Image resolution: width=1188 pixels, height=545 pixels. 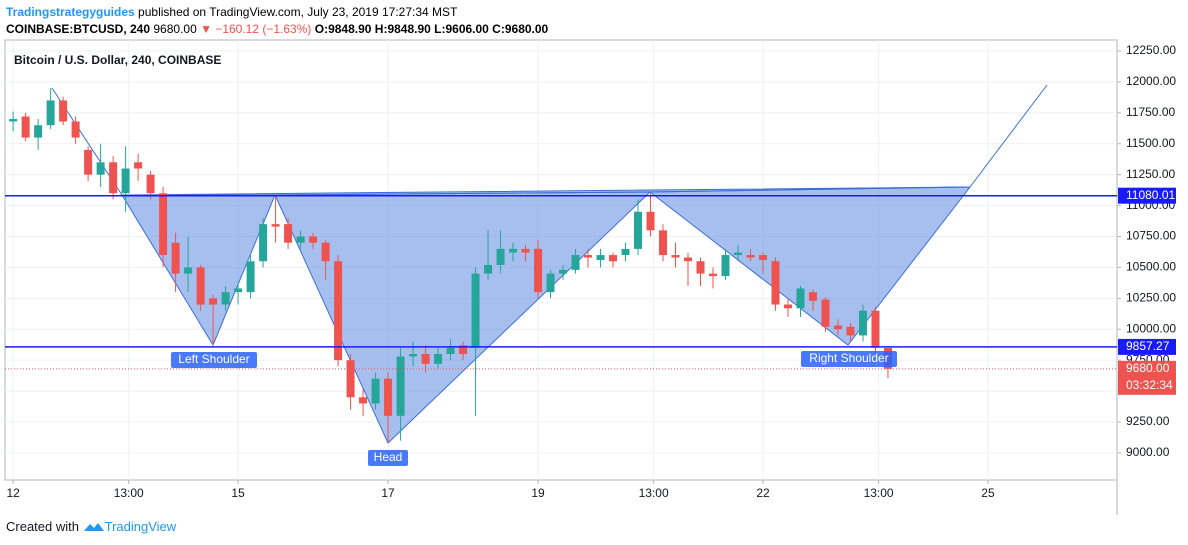 What do you see at coordinates (1148, 368) in the screenshot?
I see `last-price-label: 9680.00` at bounding box center [1148, 368].